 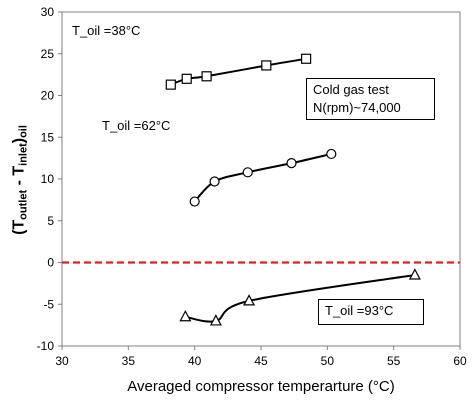 What do you see at coordinates (129, 361) in the screenshot?
I see `x-tick-label: 35` at bounding box center [129, 361].